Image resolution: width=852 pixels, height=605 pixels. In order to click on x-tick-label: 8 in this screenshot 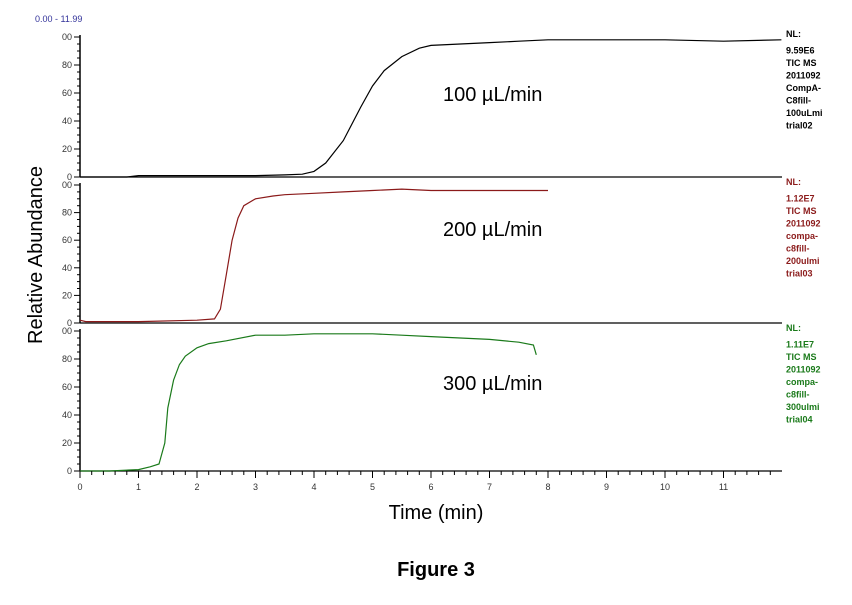, I will do `click(547, 487)`.